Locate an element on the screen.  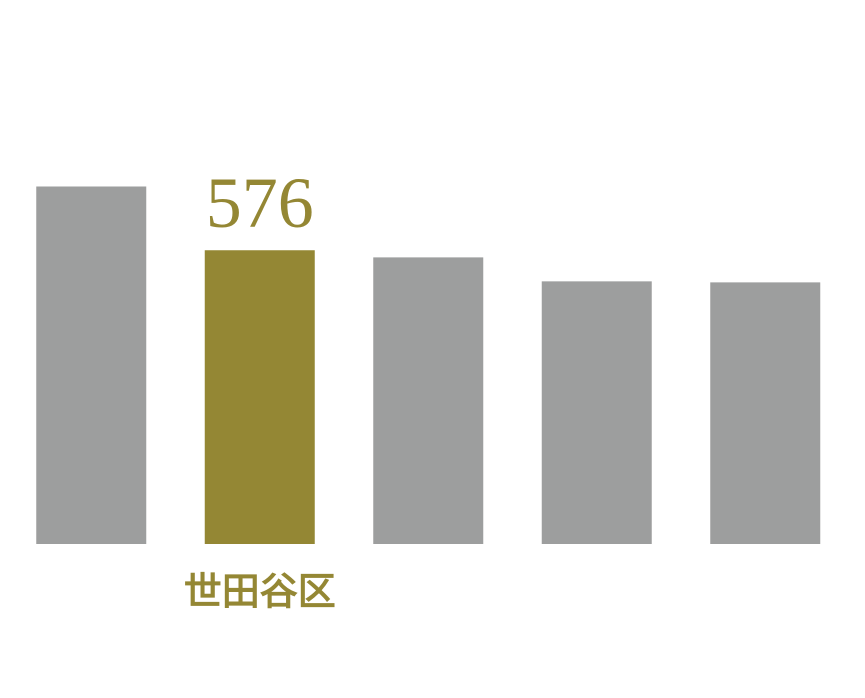
value-label: 576 is located at coordinates (260, 203).